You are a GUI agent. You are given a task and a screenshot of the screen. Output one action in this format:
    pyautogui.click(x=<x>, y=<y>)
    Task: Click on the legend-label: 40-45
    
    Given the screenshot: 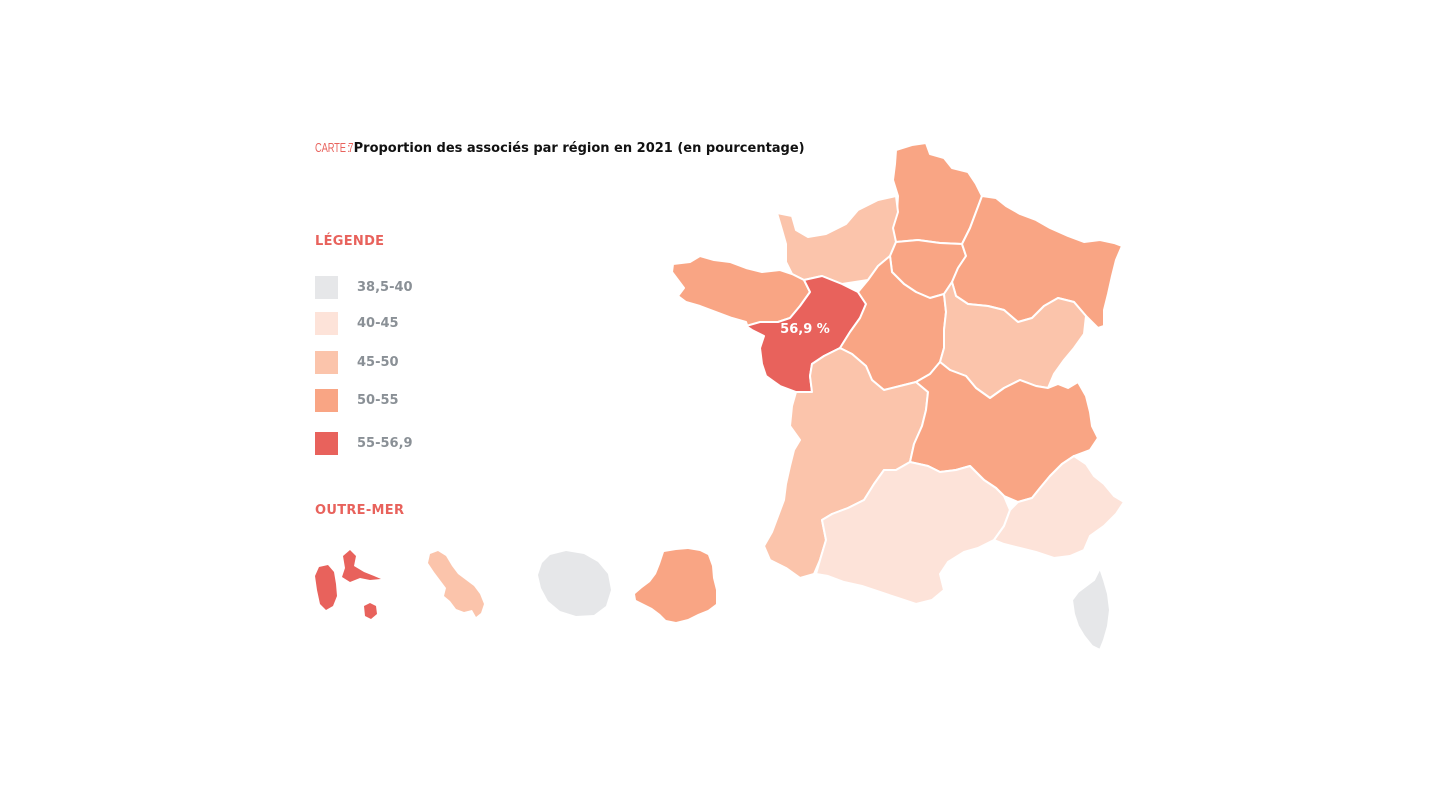 What is the action you would take?
    pyautogui.click(x=378, y=323)
    